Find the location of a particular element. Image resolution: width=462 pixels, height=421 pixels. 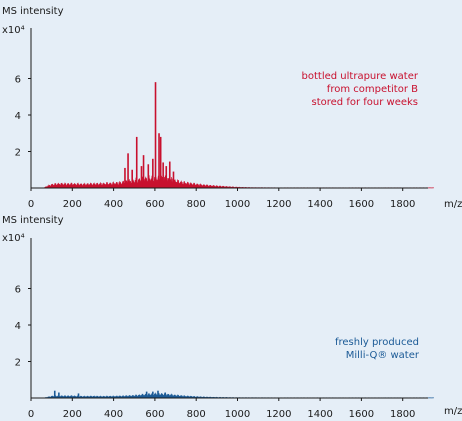

annotation-line: stored for four weeks is located at coordinates (365, 102).